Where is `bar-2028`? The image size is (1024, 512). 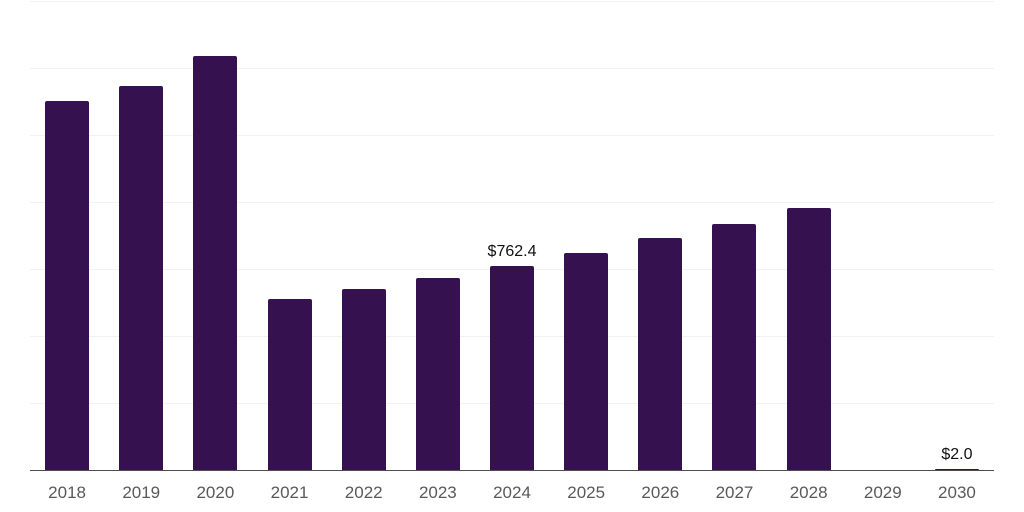 bar-2028 is located at coordinates (808, 338).